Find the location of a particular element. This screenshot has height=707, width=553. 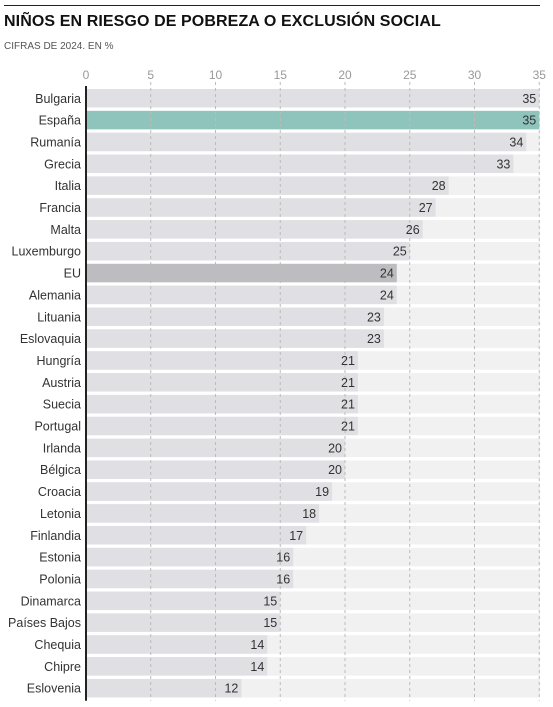

value-label: 34 is located at coordinates (516, 142).